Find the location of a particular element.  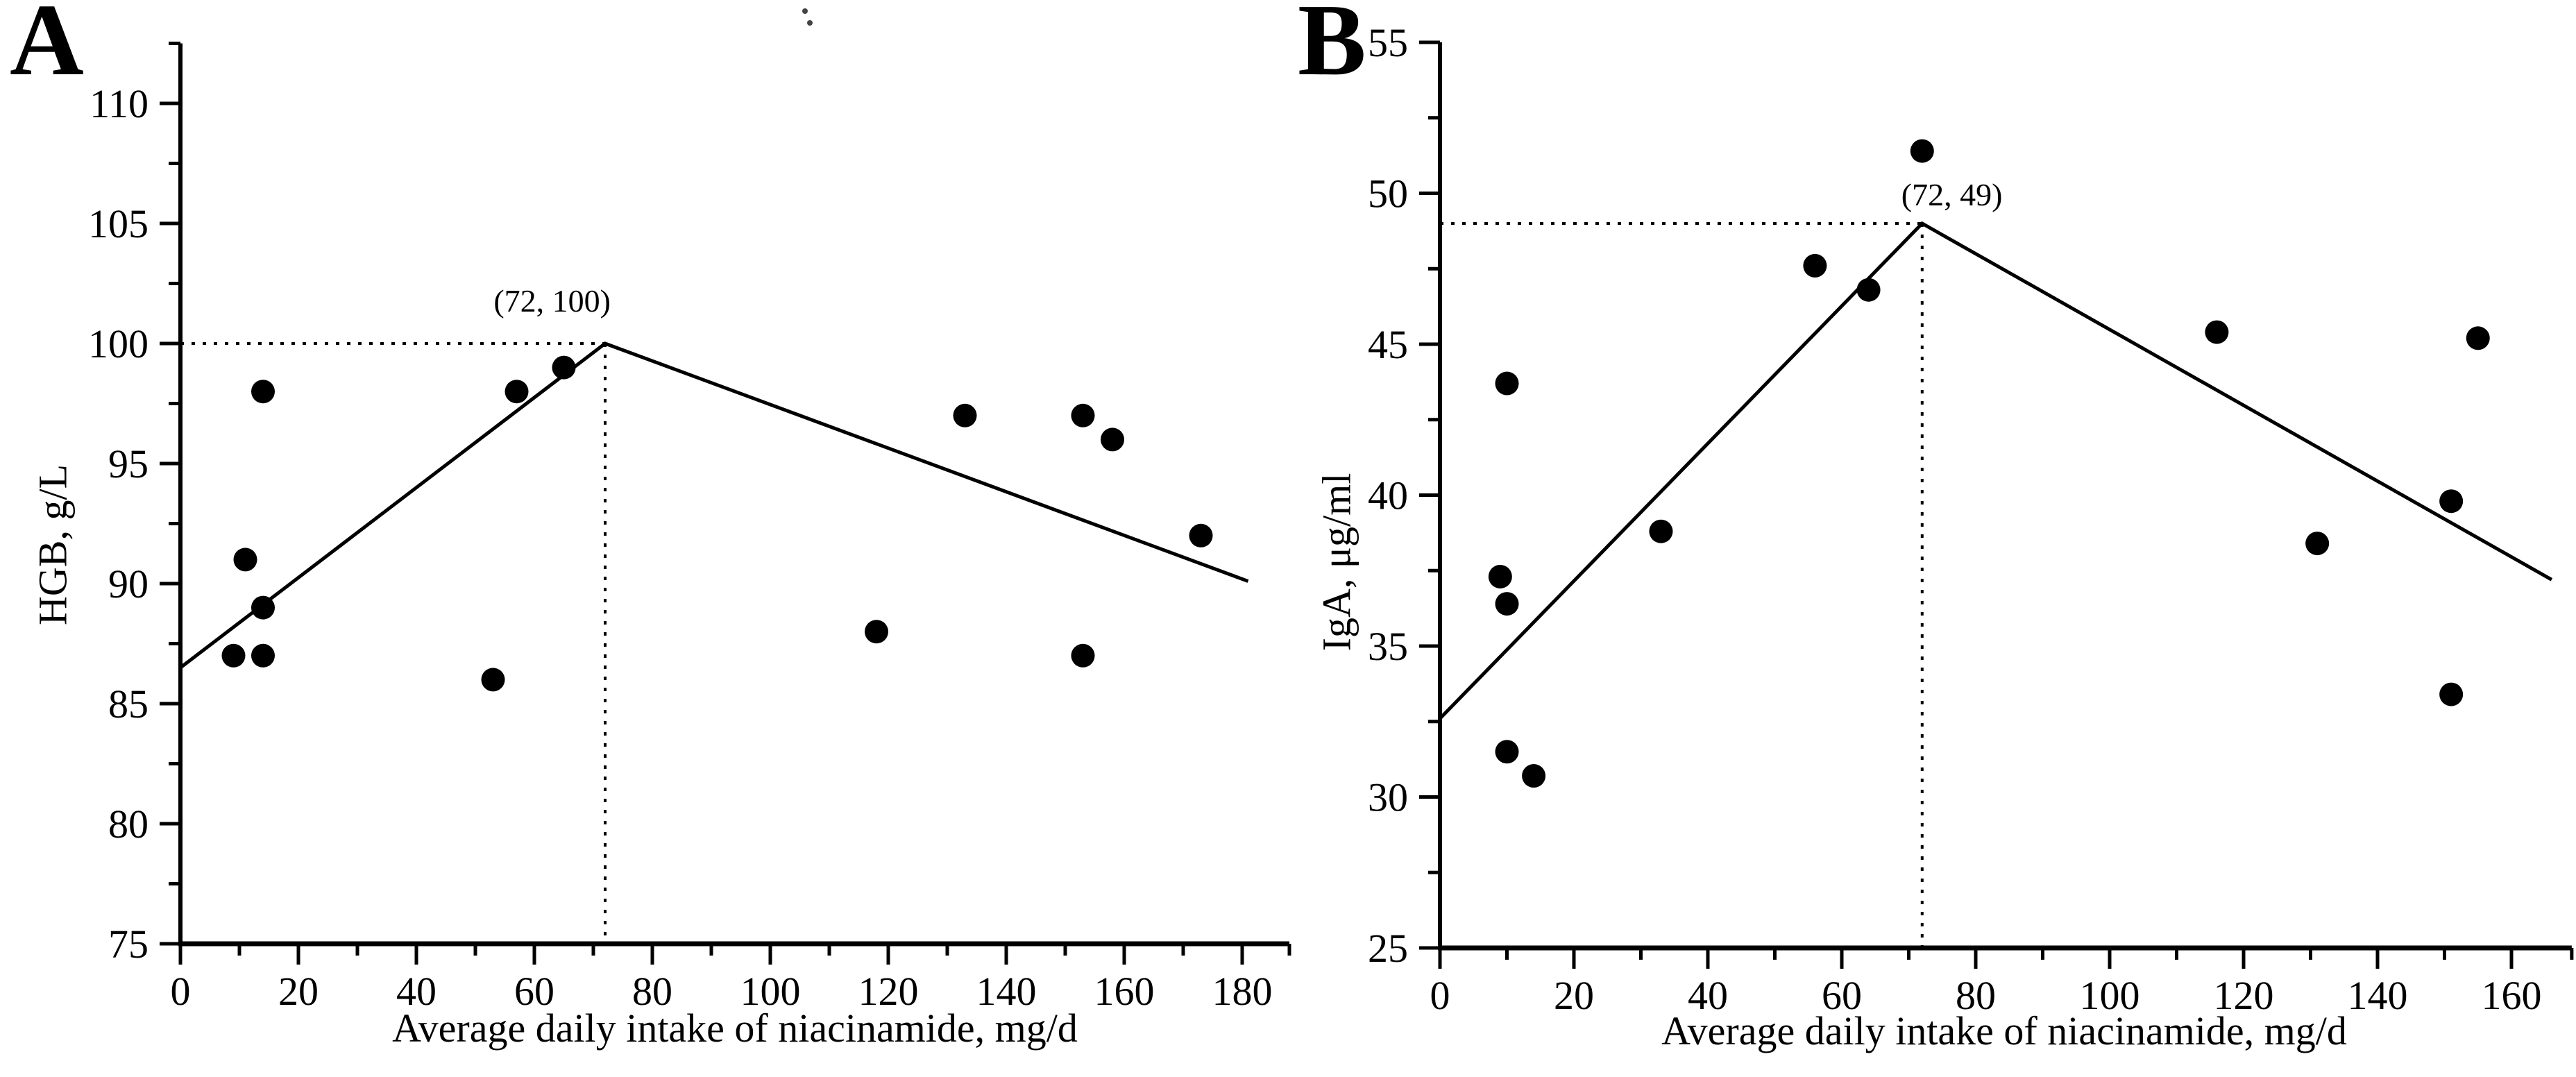

y-tick-label: 55 is located at coordinates (1388, 42).